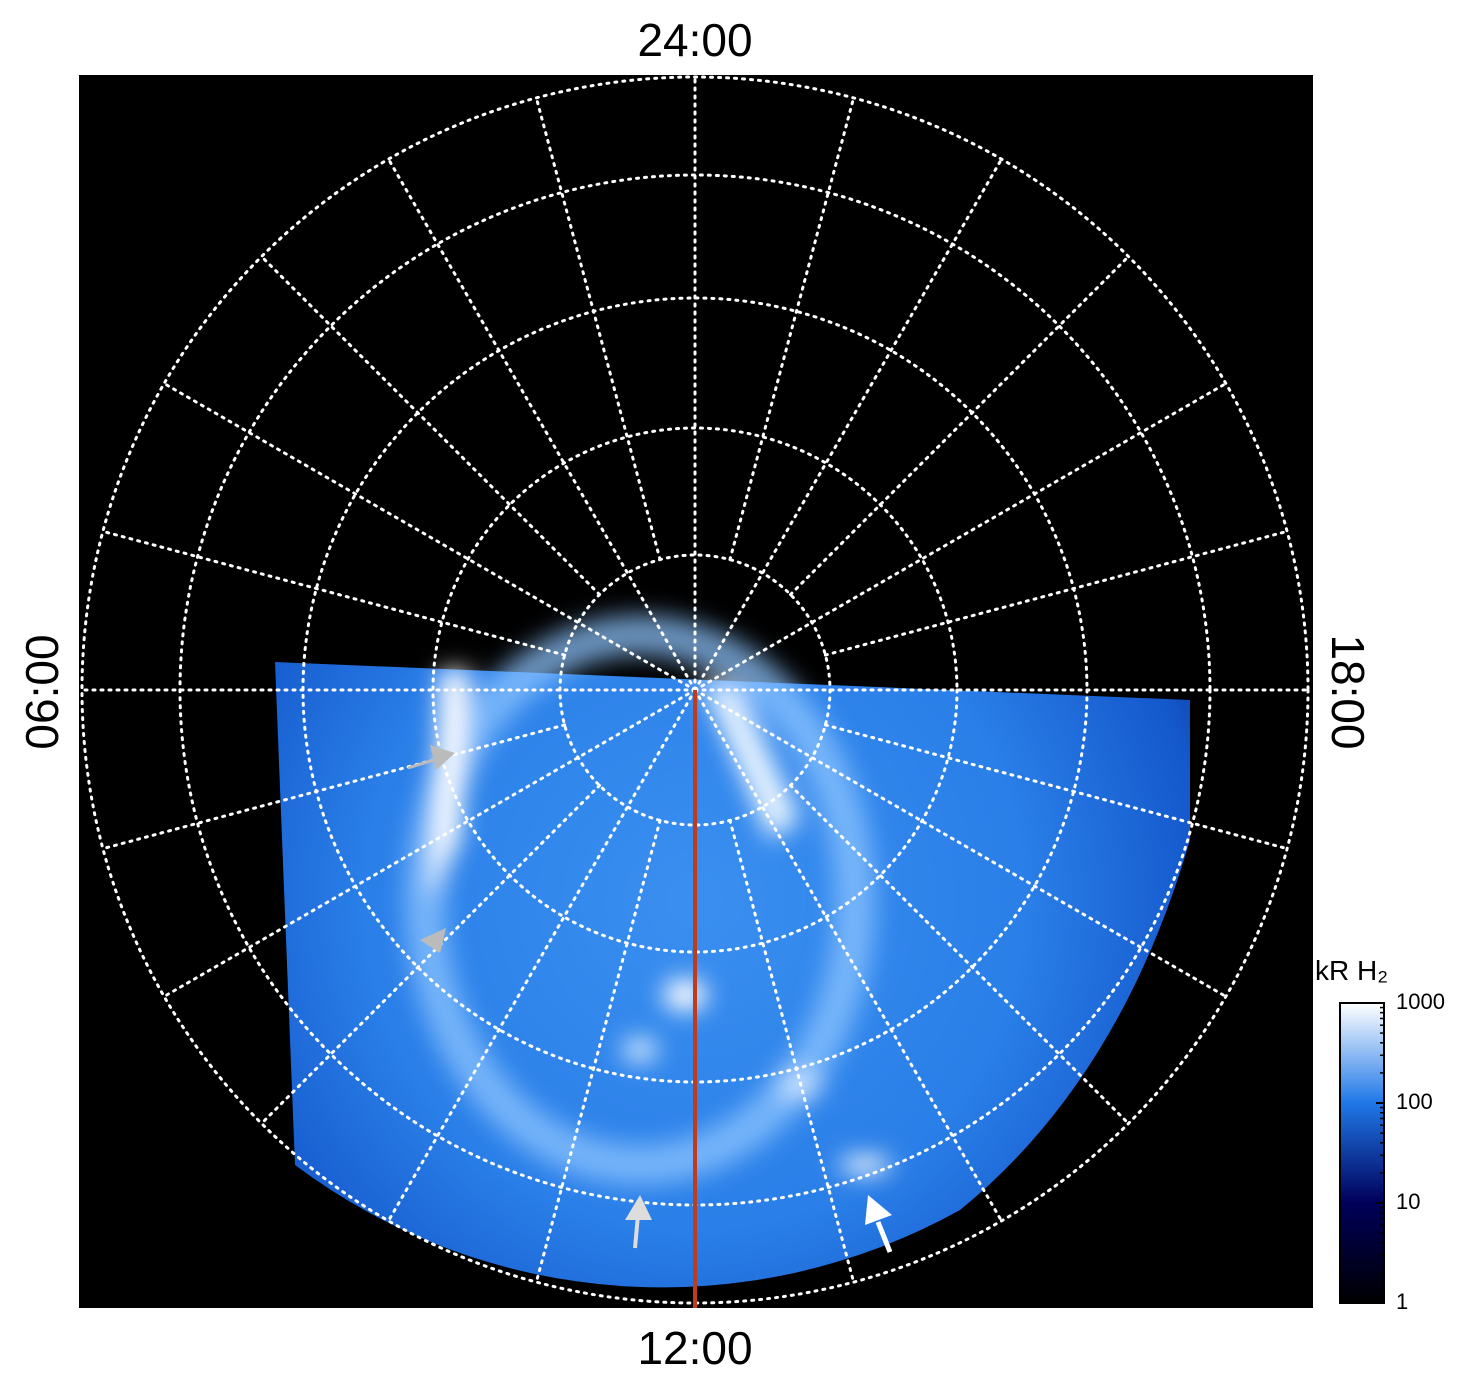  I want to click on colorbar-tick-label: 1, so click(1402, 1301).